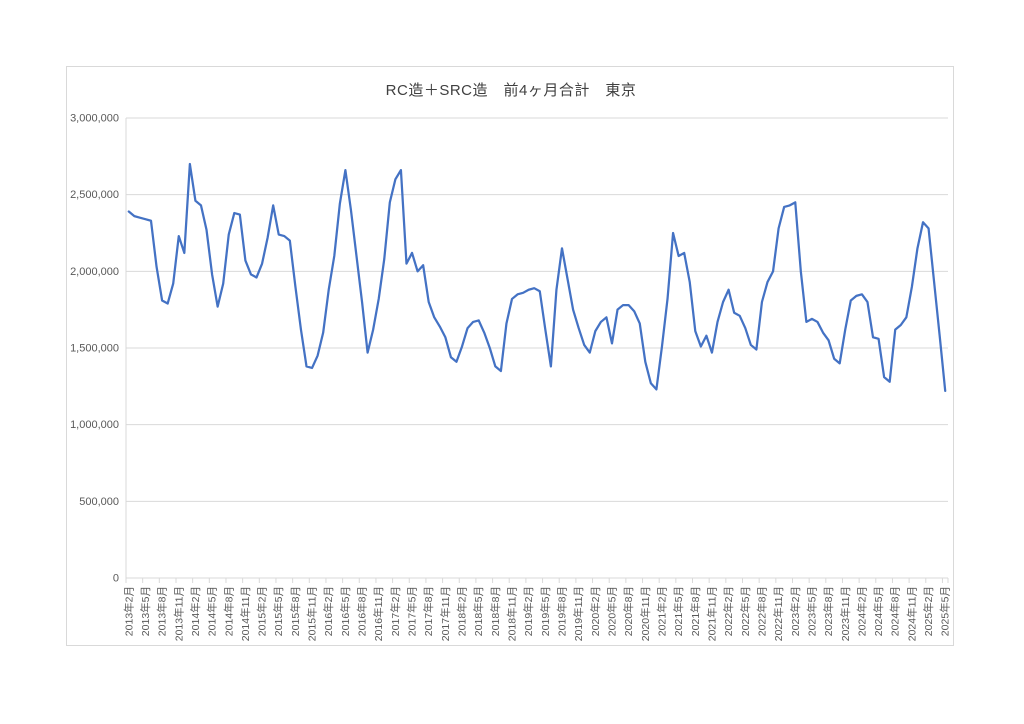 Image resolution: width=1024 pixels, height=724 pixels. What do you see at coordinates (445, 613) in the screenshot?
I see `svg-text: 2017年11月` at bounding box center [445, 613].